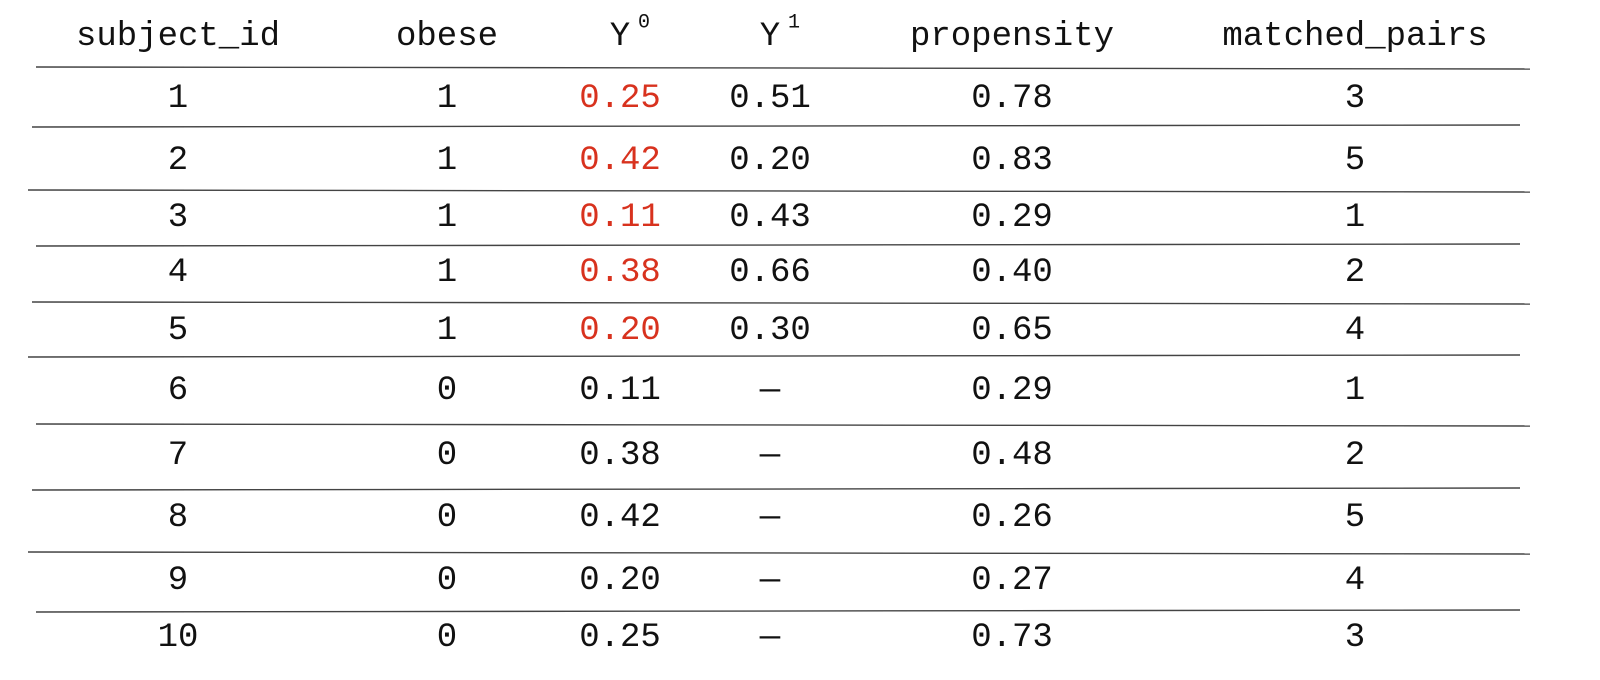 The width and height of the screenshot is (1600, 680). I want to click on column-header-superscript: 0, so click(644, 22).